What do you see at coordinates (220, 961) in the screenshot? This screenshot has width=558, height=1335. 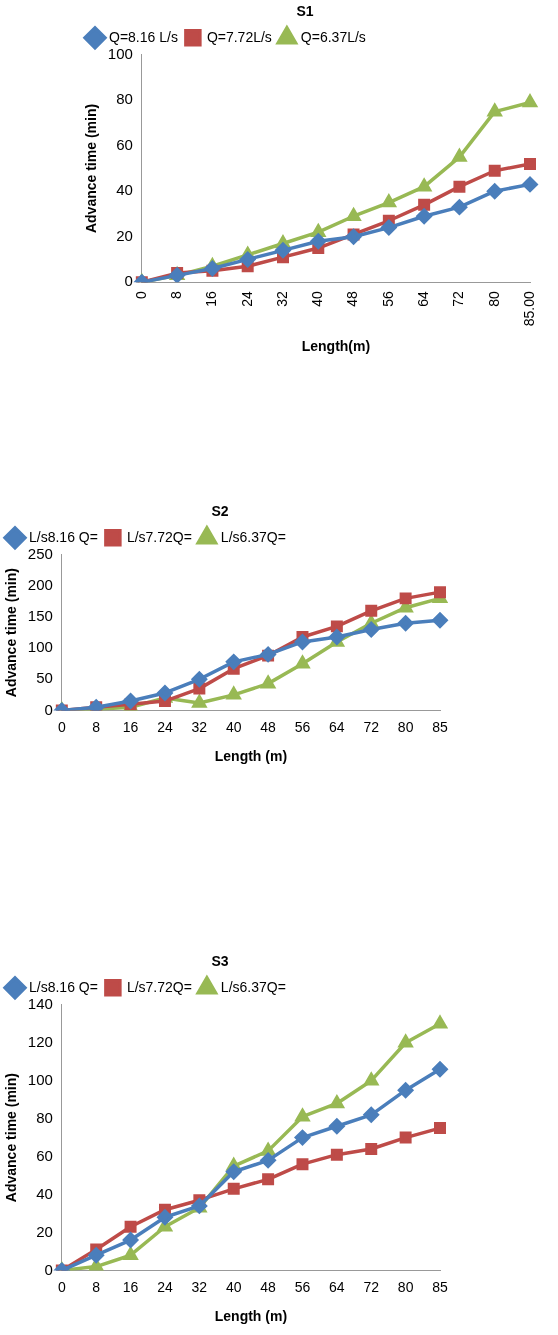 I see `chart-title: S3` at bounding box center [220, 961].